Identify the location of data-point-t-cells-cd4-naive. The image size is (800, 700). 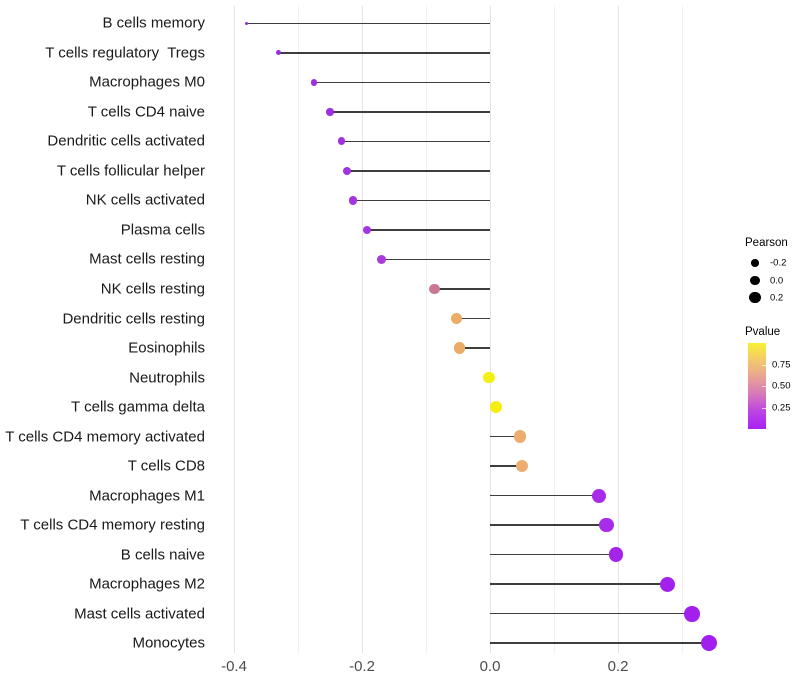
(330, 112).